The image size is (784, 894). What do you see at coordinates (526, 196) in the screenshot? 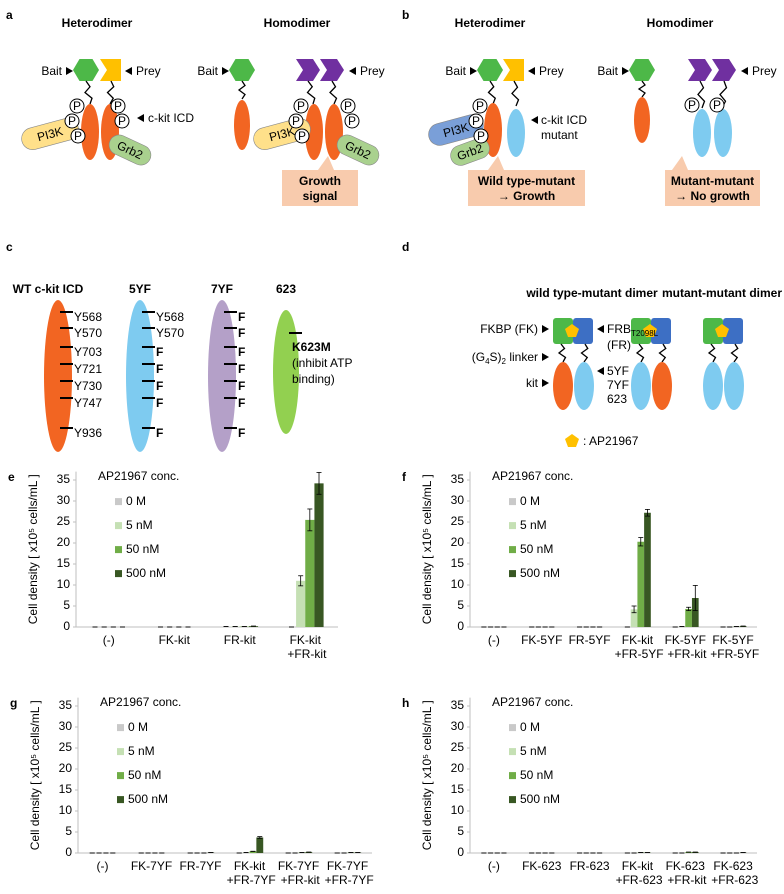
I see `callout-text: → Growth` at bounding box center [526, 196].